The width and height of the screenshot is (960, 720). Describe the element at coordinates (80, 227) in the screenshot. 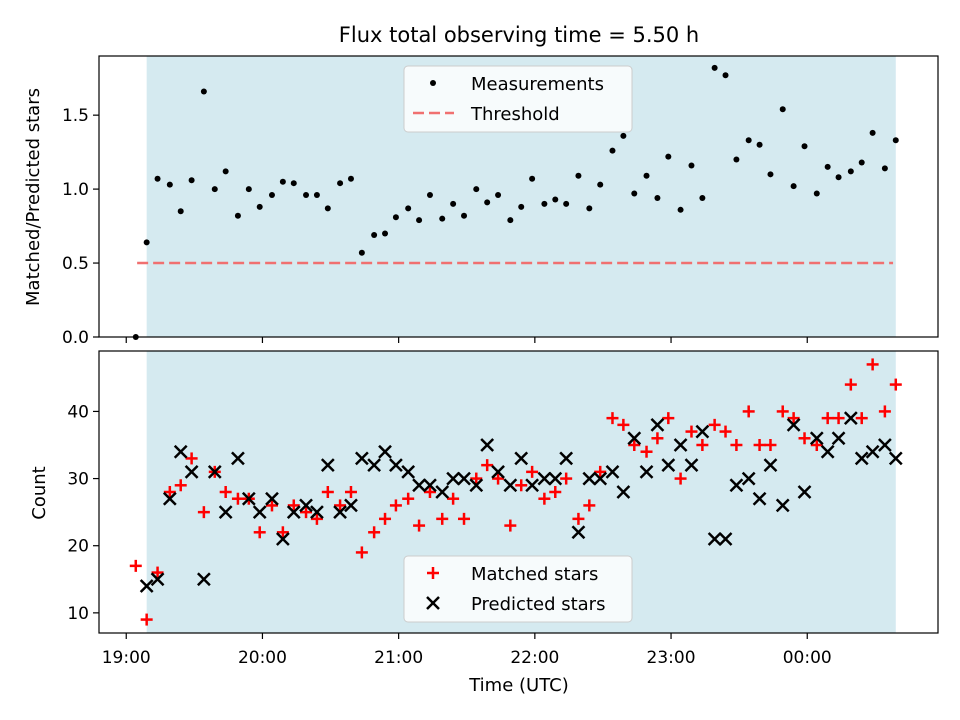

I see `top-y-axis: 0.0 0.5 1.0 1.5` at that location.